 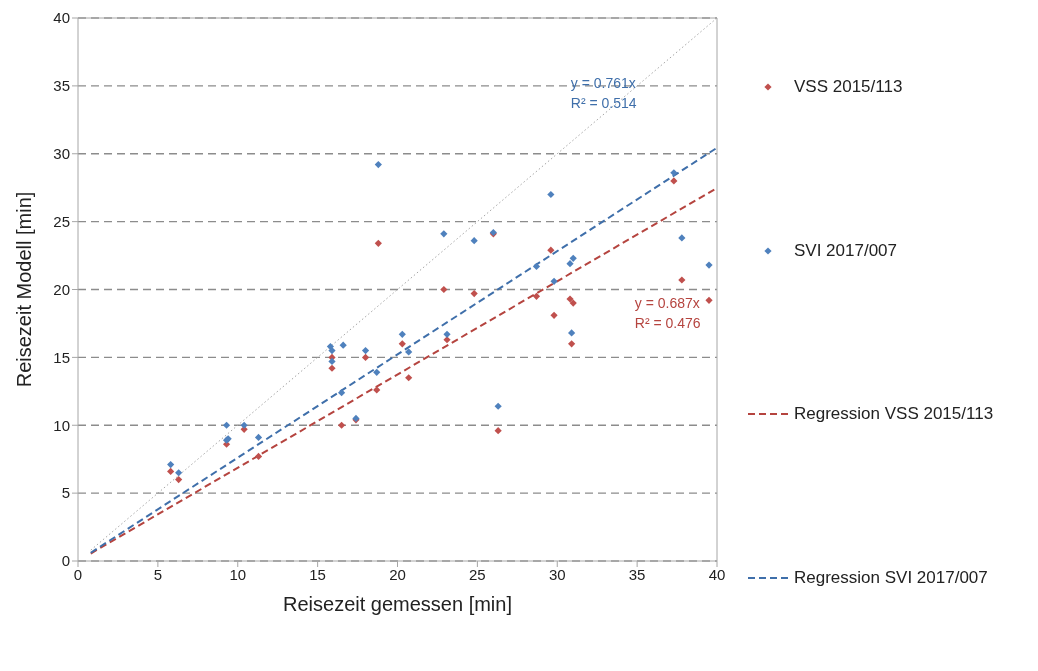 I want to click on y-tick-label: 10, so click(x=61, y=425).